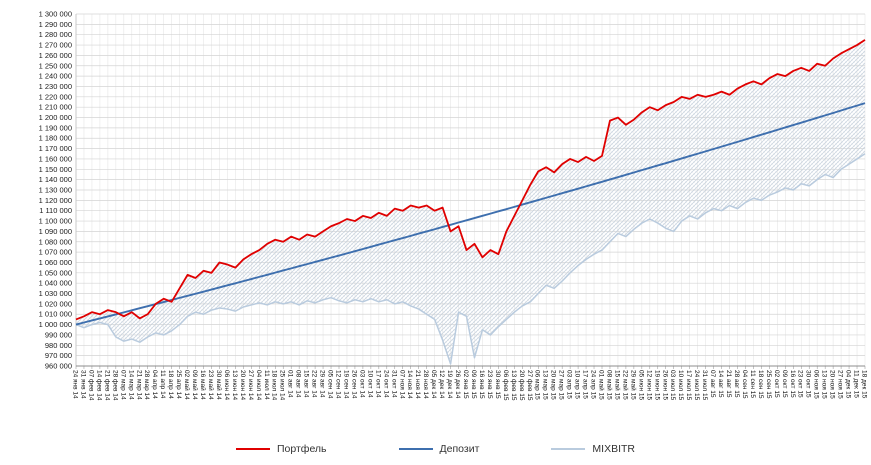 This screenshot has height=465, width=871. I want to click on svg-text: 1 250 000, so click(55, 65).